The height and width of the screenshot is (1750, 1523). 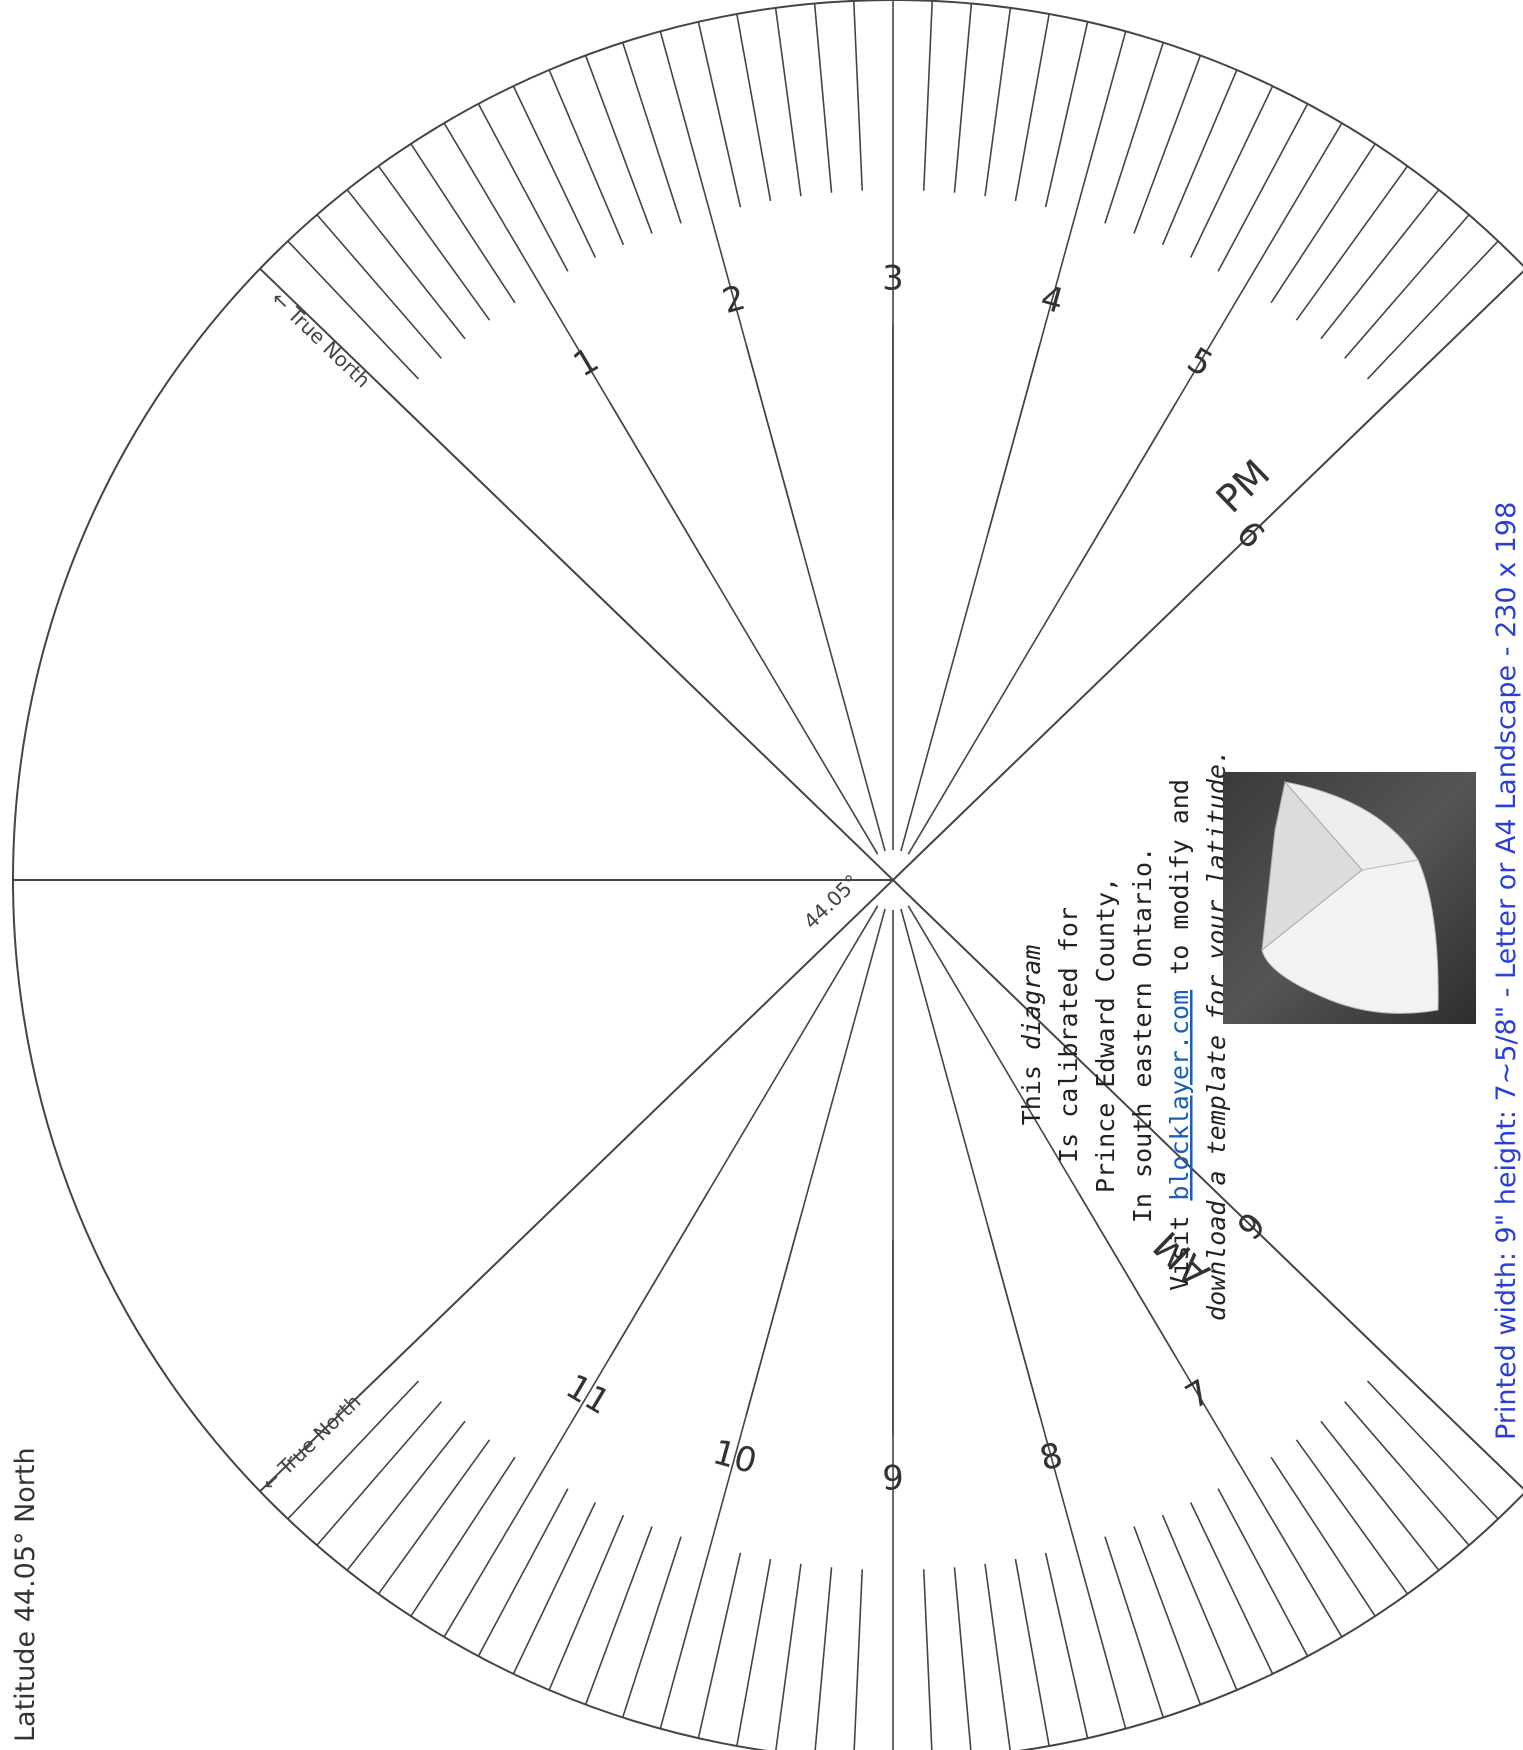 I want to click on note-line-2: Is calibrated for, so click(x=1068, y=1035).